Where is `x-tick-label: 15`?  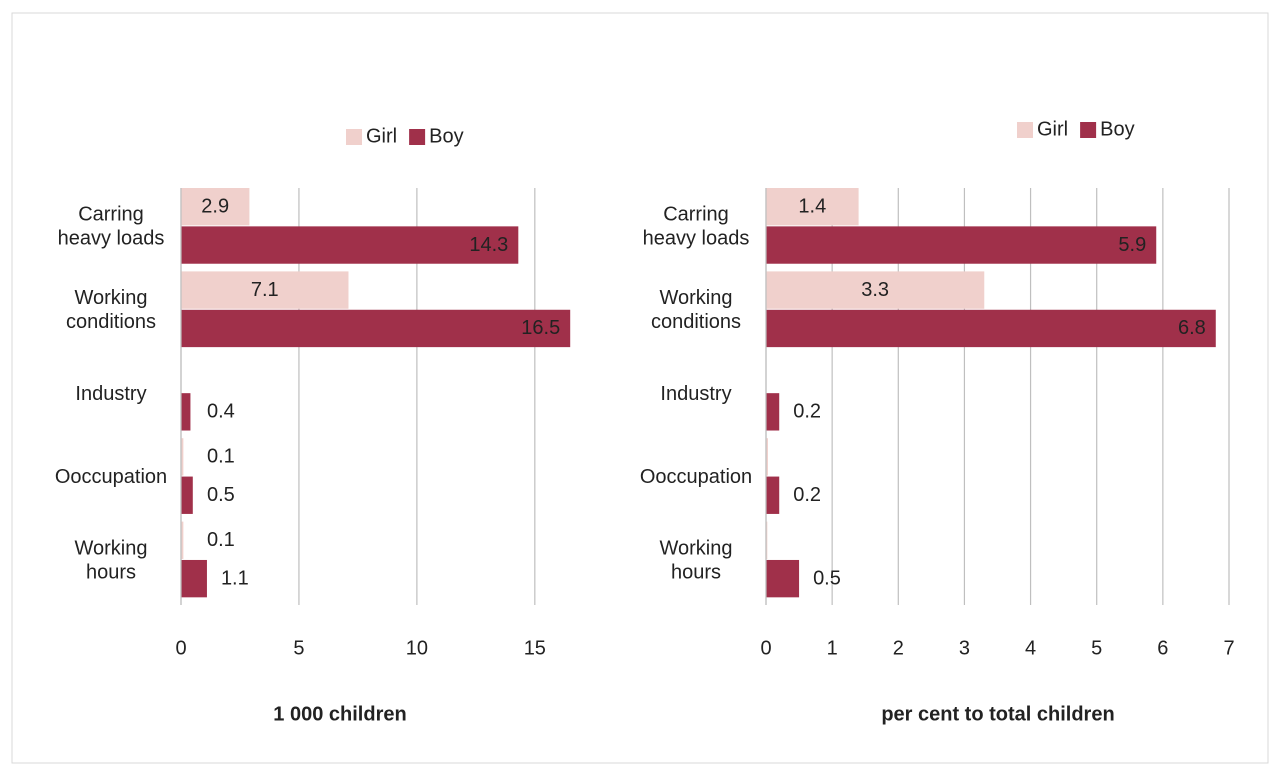
x-tick-label: 15 is located at coordinates (535, 648).